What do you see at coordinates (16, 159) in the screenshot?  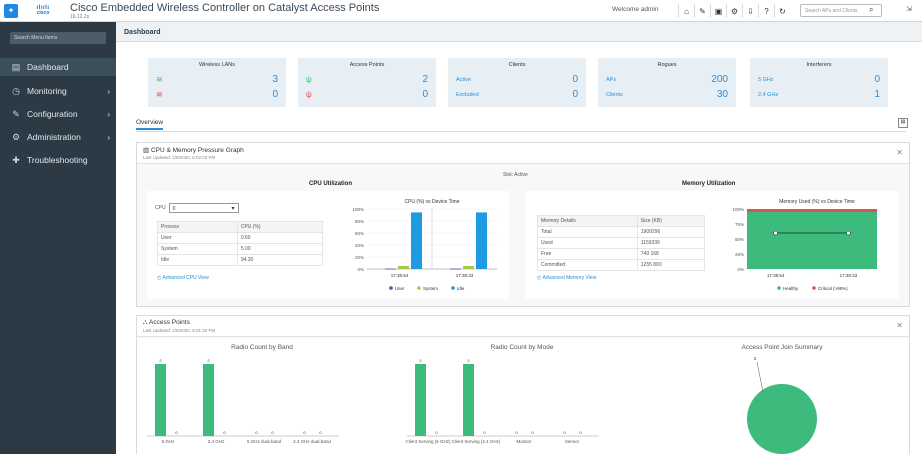 I see `troubleshooting-icon: ✚` at bounding box center [16, 159].